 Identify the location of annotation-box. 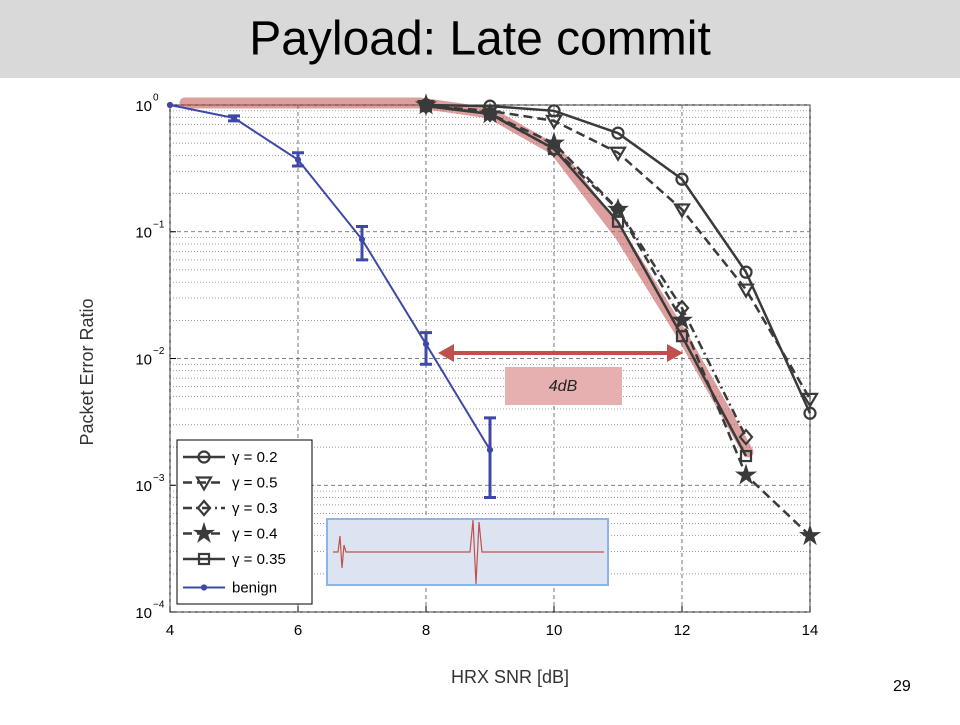
(563, 386).